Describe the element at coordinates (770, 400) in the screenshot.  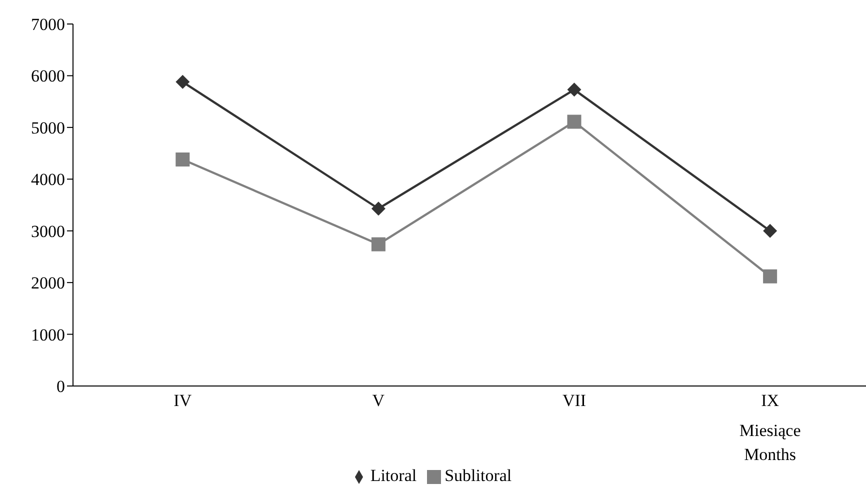
I see `x-tick-label: IX` at that location.